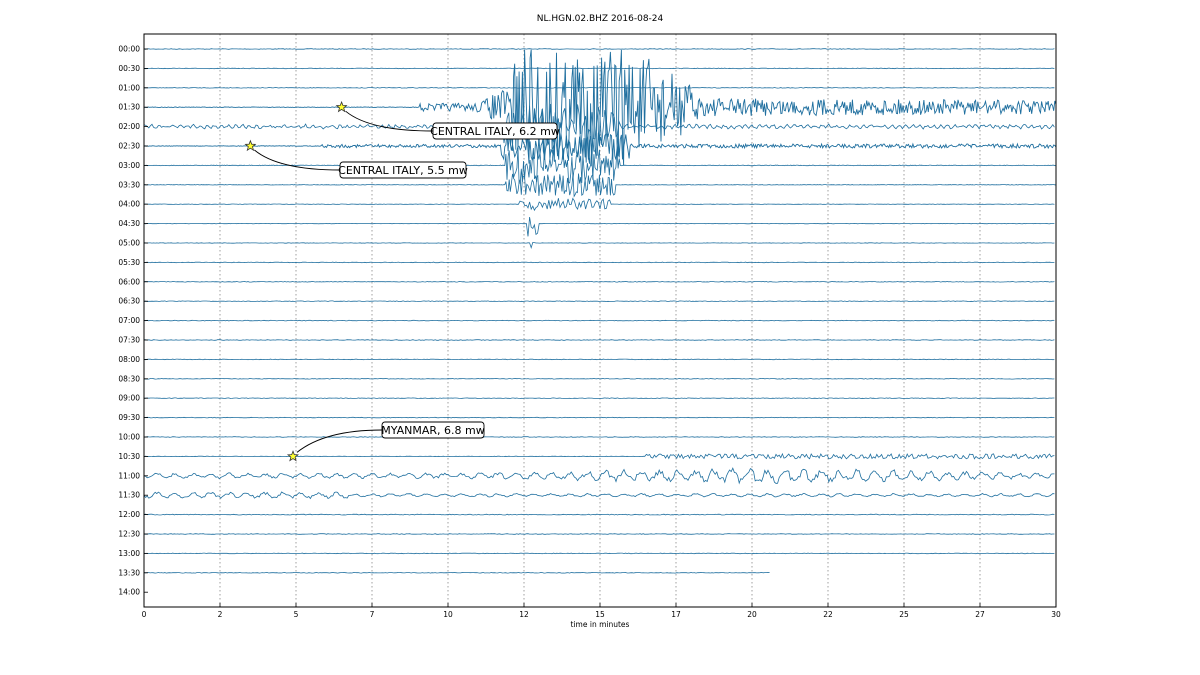 The width and height of the screenshot is (1200, 675). I want to click on y-tick-label: 02:30, so click(129, 146).